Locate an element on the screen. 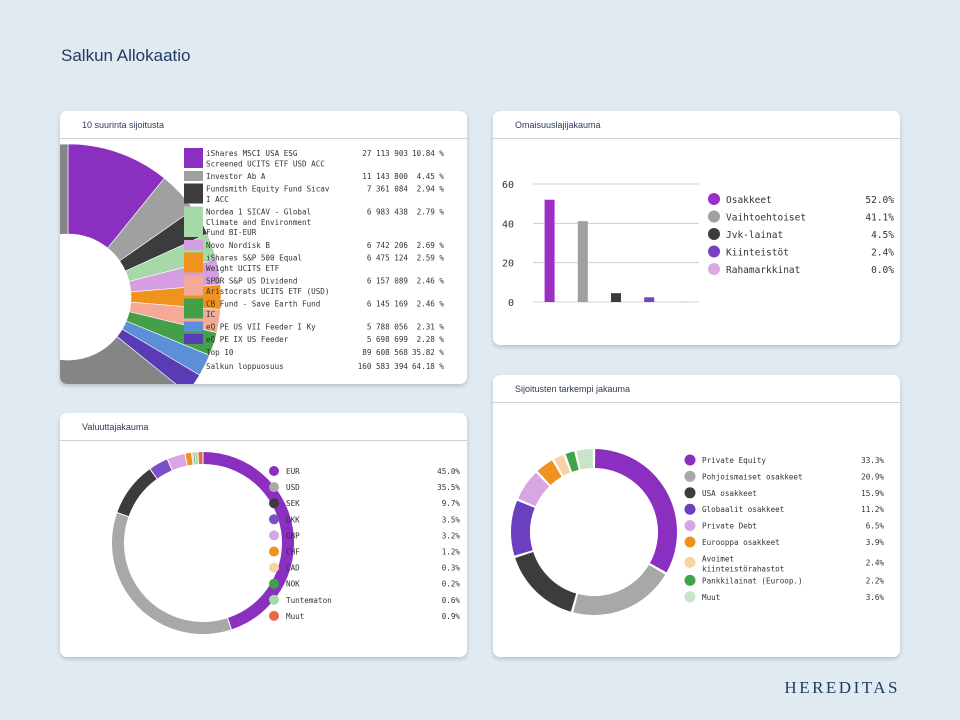 The height and width of the screenshot is (720, 960). legend-amount: 6 157 089 is located at coordinates (388, 281).